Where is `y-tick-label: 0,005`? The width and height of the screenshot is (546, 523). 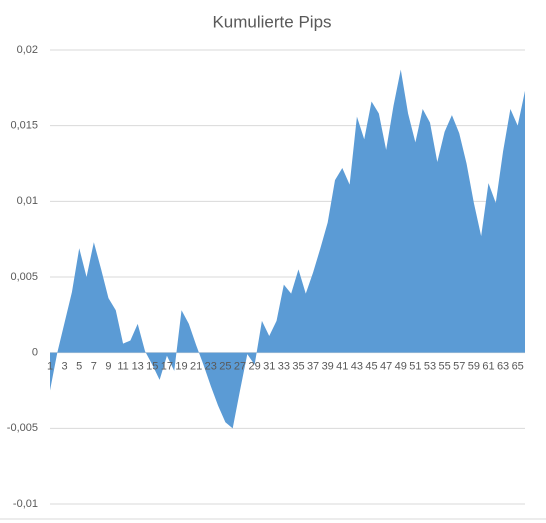 y-tick-label: 0,005 is located at coordinates (24, 277).